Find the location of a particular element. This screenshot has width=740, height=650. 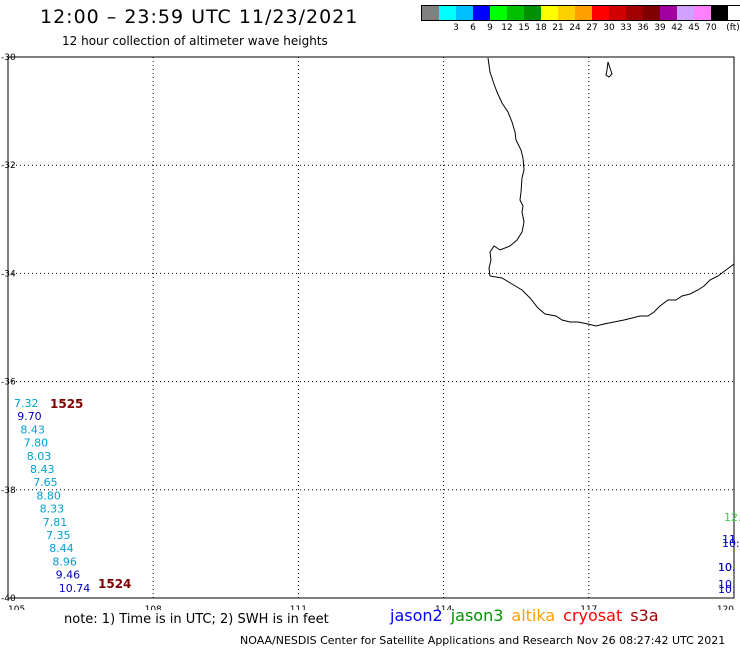

legend-label: 15 is located at coordinates (524, 28).